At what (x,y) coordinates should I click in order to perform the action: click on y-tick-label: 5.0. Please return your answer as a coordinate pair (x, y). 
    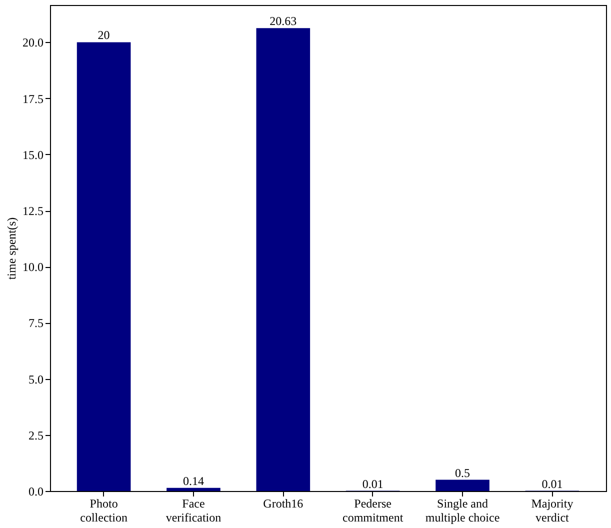
    Looking at the image, I should click on (36, 379).